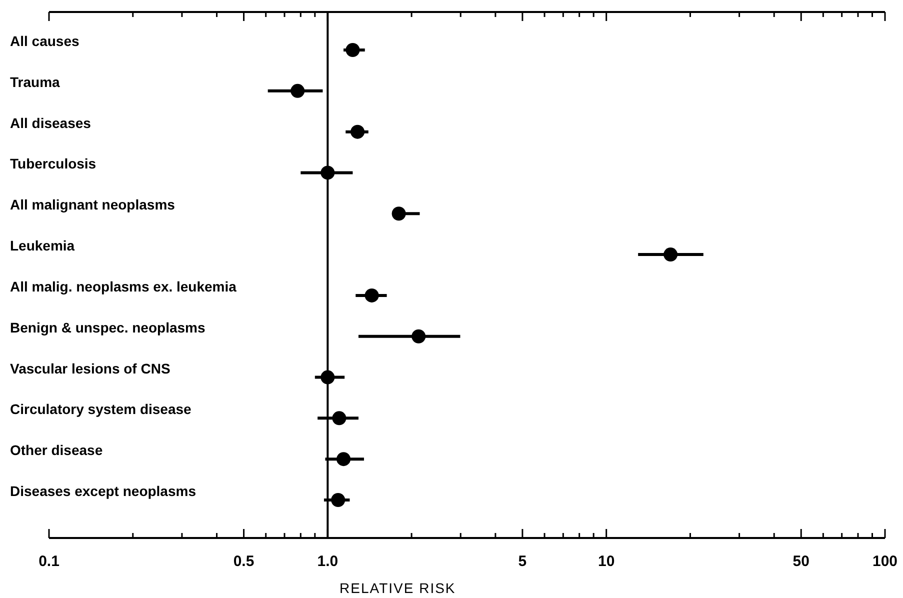 This screenshot has width=903, height=598. What do you see at coordinates (51, 122) in the screenshot?
I see `y-tick-label: All diseases` at bounding box center [51, 122].